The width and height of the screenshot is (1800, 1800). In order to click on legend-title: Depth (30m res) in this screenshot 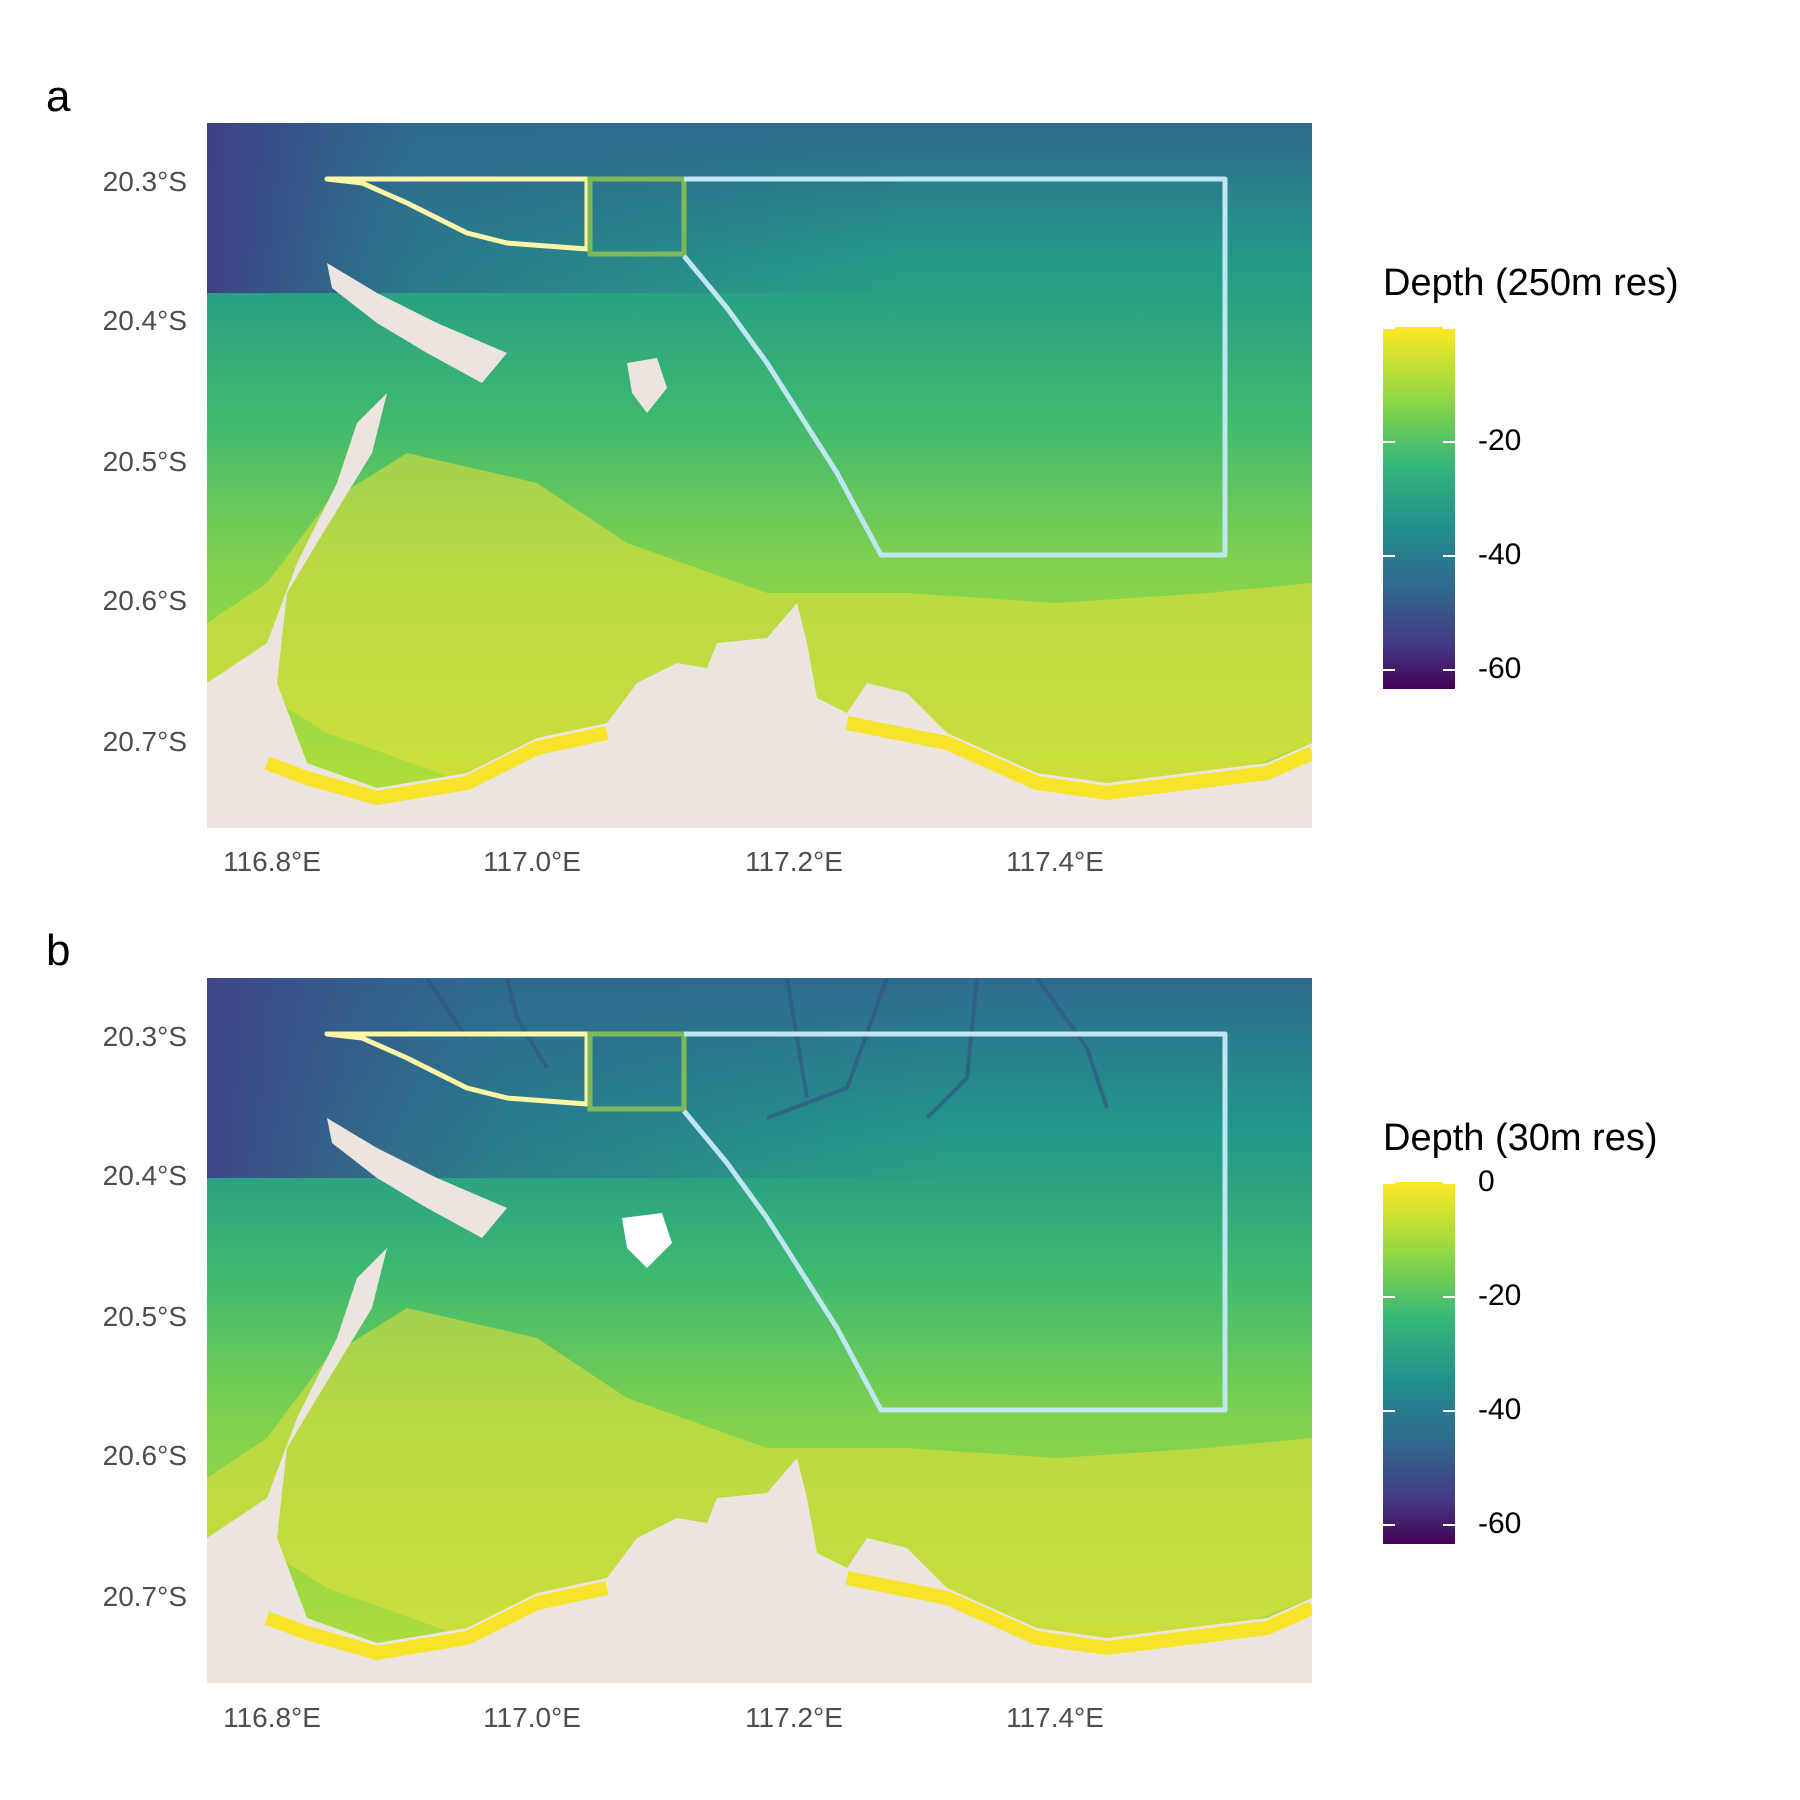, I will do `click(1520, 1138)`.